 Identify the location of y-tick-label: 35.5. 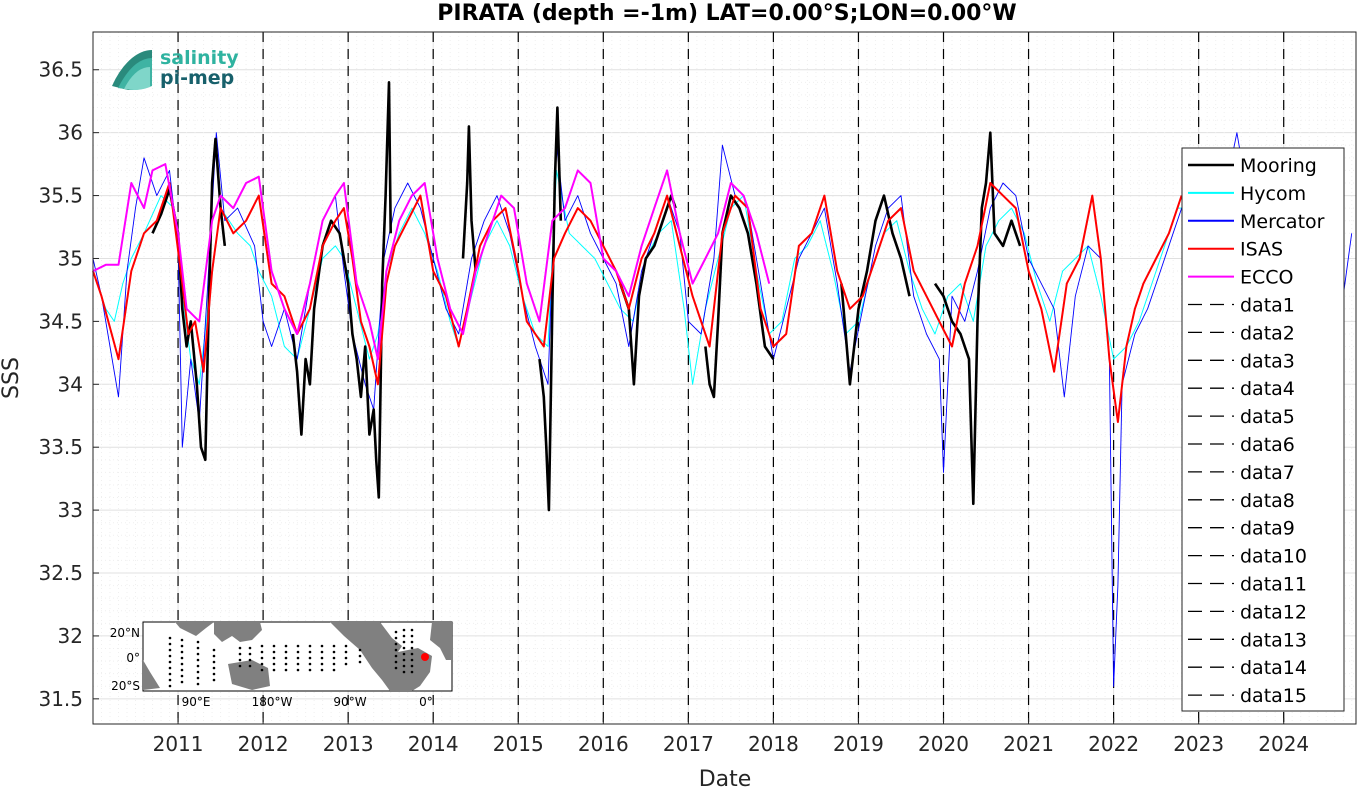
(60, 196).